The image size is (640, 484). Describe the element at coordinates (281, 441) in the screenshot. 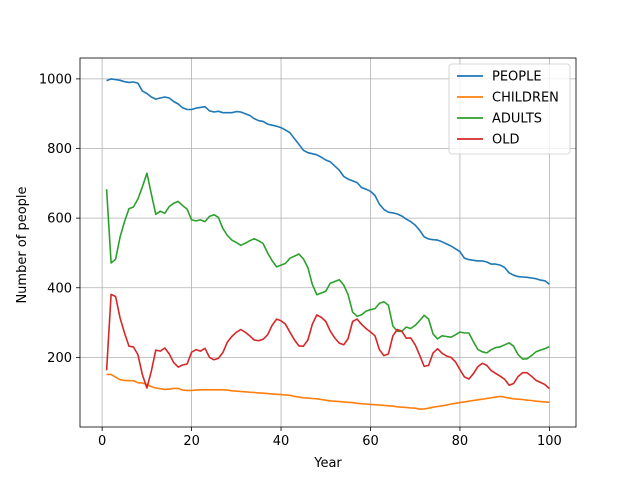

I see `x-tick-label: 40` at that location.